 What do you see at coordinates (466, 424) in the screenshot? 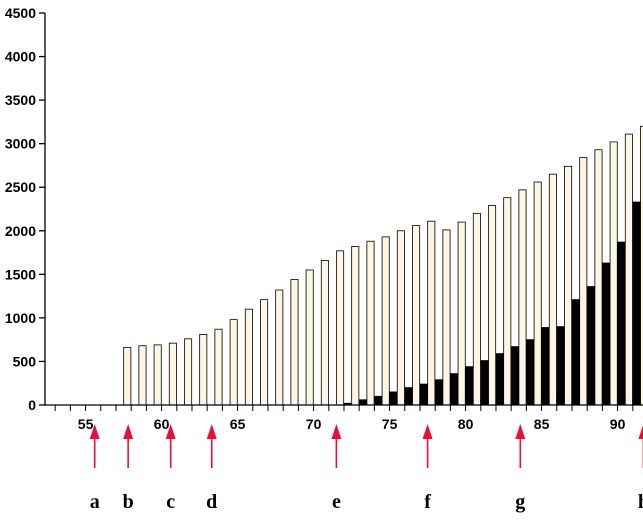
I see `x-tick-label: 80` at bounding box center [466, 424].